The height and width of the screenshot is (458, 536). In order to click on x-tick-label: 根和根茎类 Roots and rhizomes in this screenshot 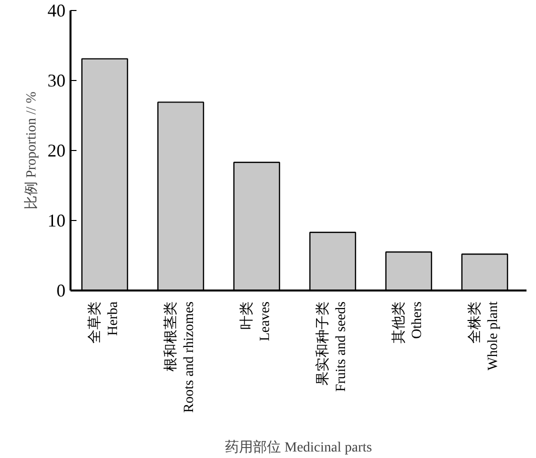, I will do `click(180, 357)`.